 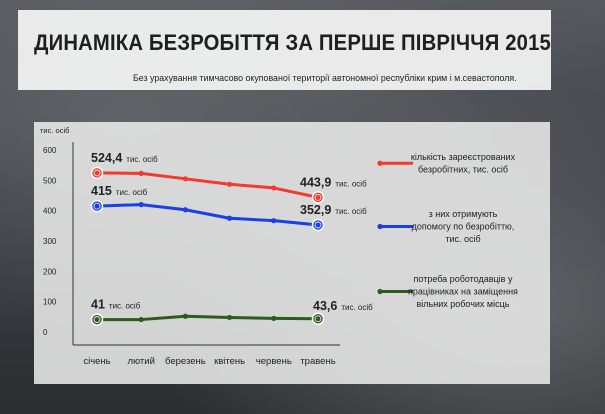 I want to click on x-tick-label: січень, so click(x=96, y=361).